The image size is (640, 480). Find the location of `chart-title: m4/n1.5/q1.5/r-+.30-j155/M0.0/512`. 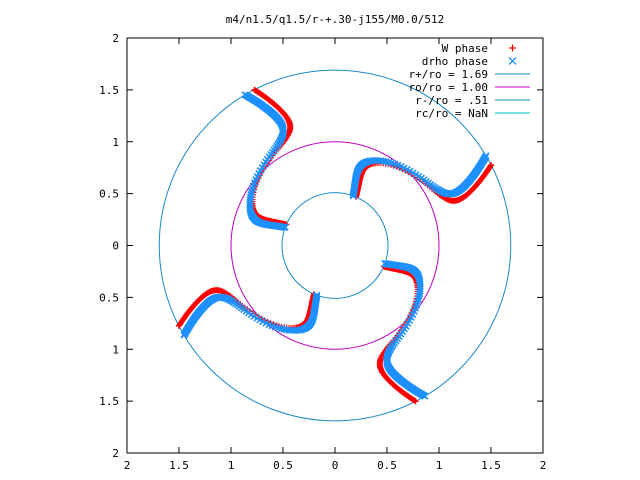

chart-title: m4/n1.5/q1.5/r-+.30-j155/M0.0/512 is located at coordinates (335, 19).